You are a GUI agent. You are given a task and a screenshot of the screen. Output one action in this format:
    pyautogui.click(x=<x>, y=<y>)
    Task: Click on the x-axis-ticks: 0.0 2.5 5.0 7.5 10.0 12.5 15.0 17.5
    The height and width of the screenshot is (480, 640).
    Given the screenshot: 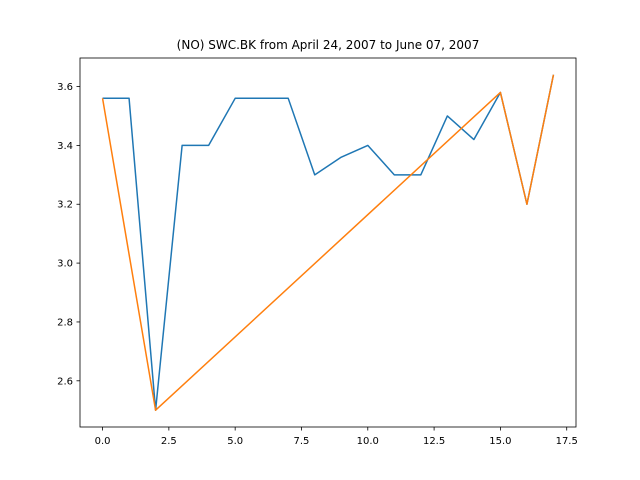 What is the action you would take?
    pyautogui.click(x=336, y=437)
    